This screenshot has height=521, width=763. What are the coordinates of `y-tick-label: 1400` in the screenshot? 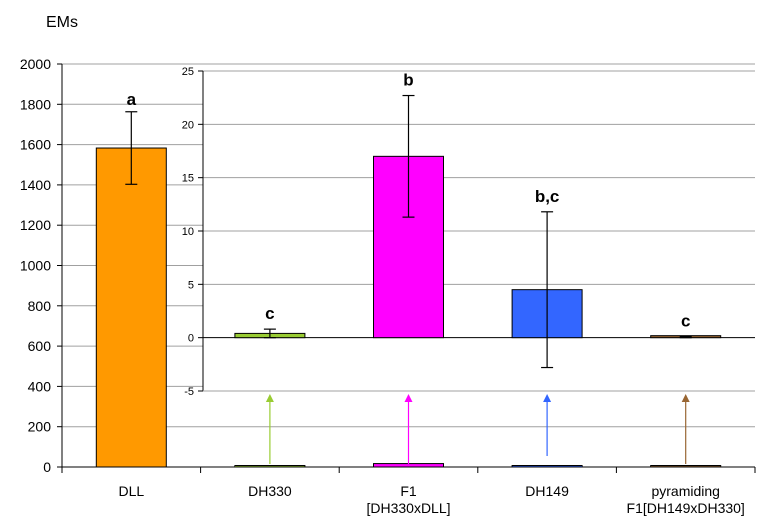 It's located at (35, 185).